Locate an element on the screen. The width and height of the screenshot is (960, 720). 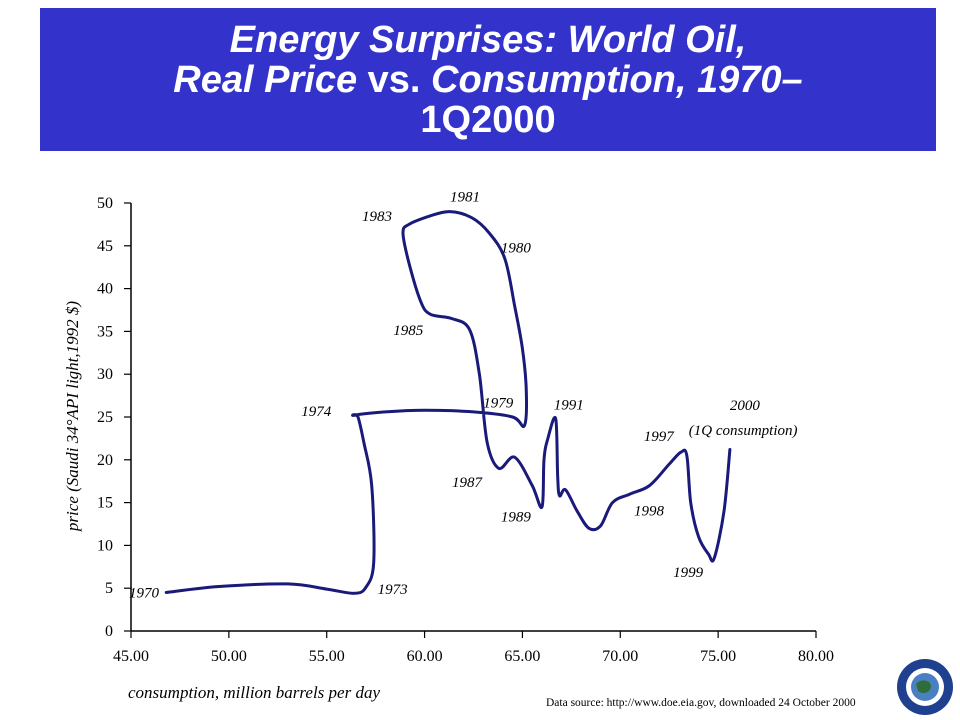
y-tick-label: 35 is located at coordinates (105, 331).